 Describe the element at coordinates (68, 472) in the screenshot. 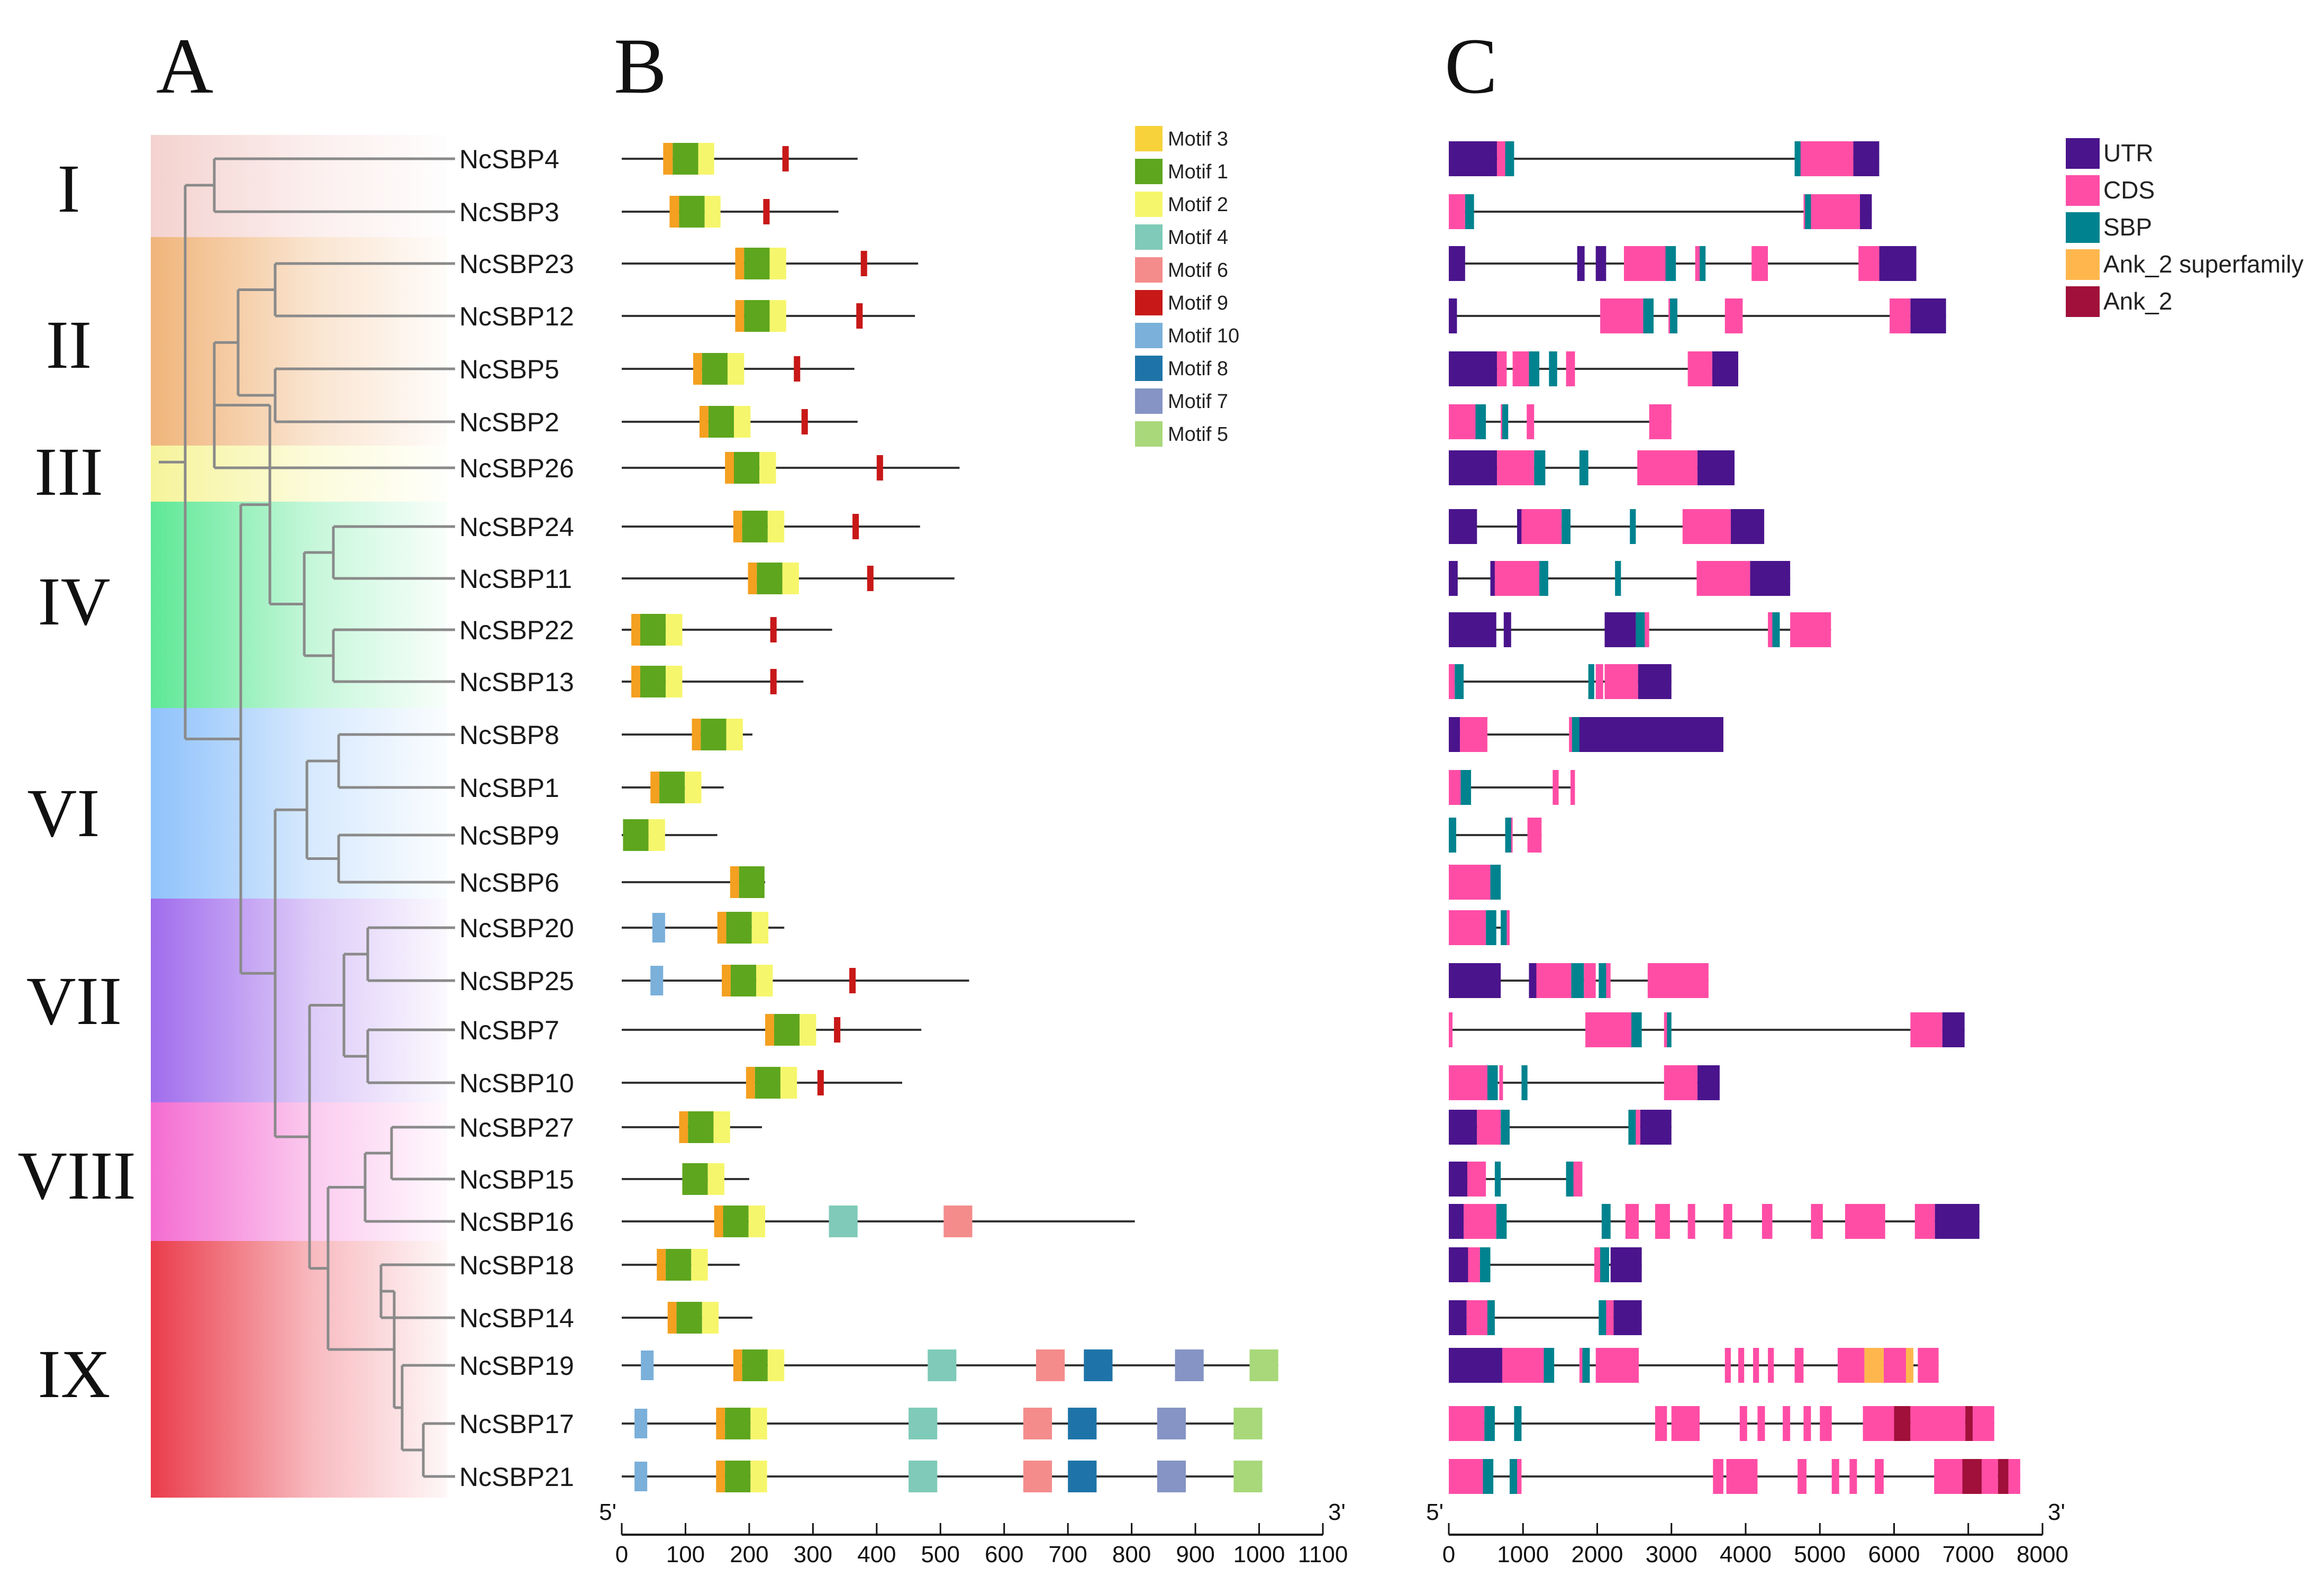

I see `clade-label: III` at that location.